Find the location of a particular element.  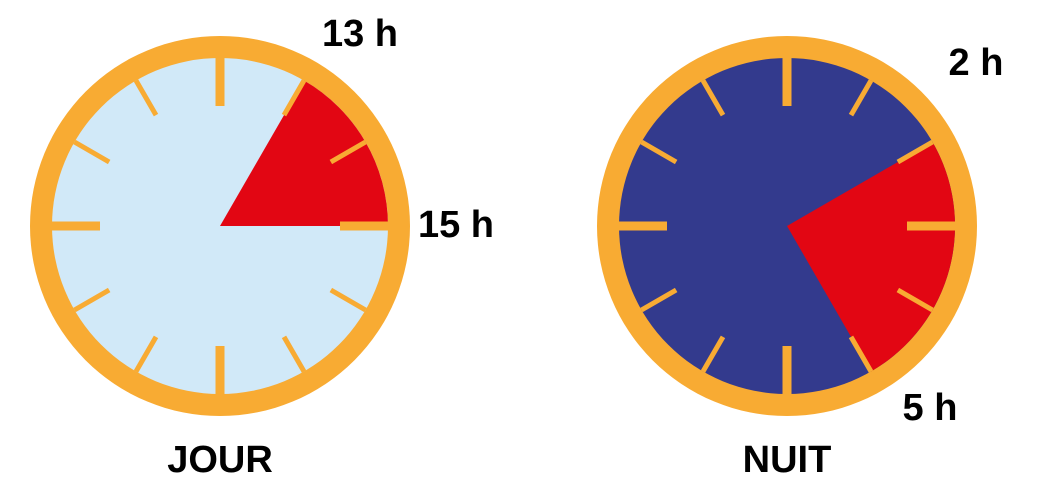

clock-title: NUIT is located at coordinates (787, 460).